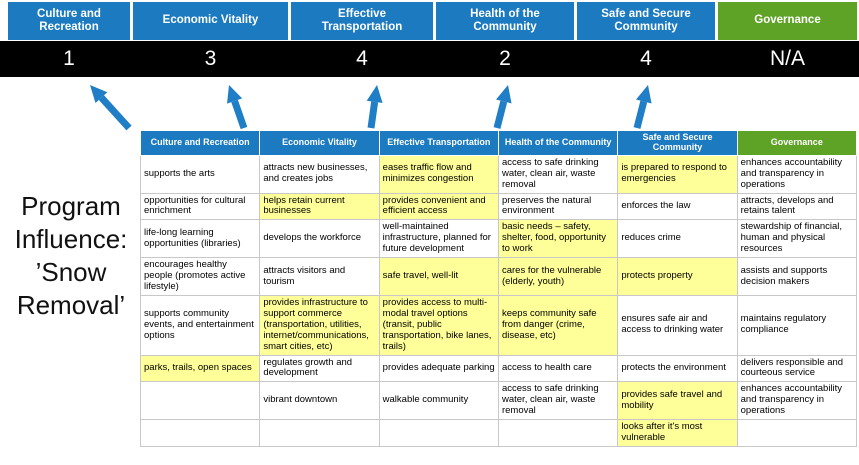  Describe the element at coordinates (677, 433) in the screenshot. I see `matrix-cell-highlighted: looks after it's most vulnerable` at that location.